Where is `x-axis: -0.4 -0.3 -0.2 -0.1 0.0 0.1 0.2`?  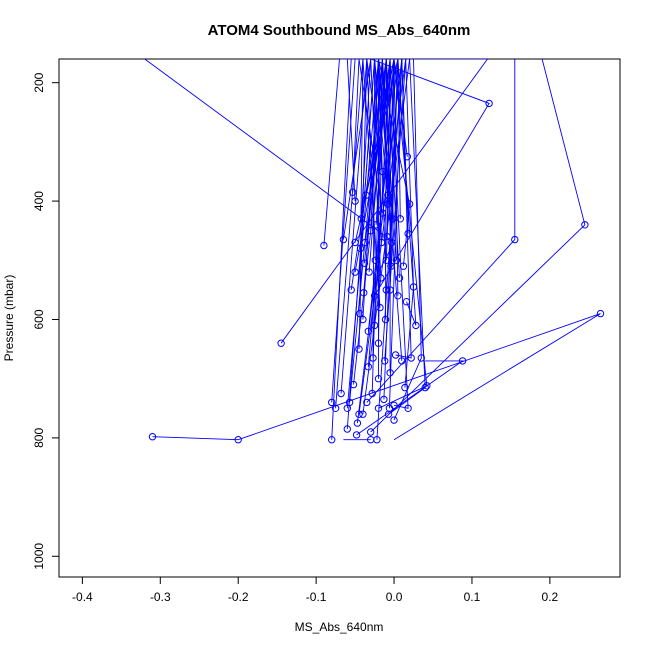 x-axis: -0.4 -0.3 -0.2 -0.1 0.0 0.1 0.2 is located at coordinates (315, 590).